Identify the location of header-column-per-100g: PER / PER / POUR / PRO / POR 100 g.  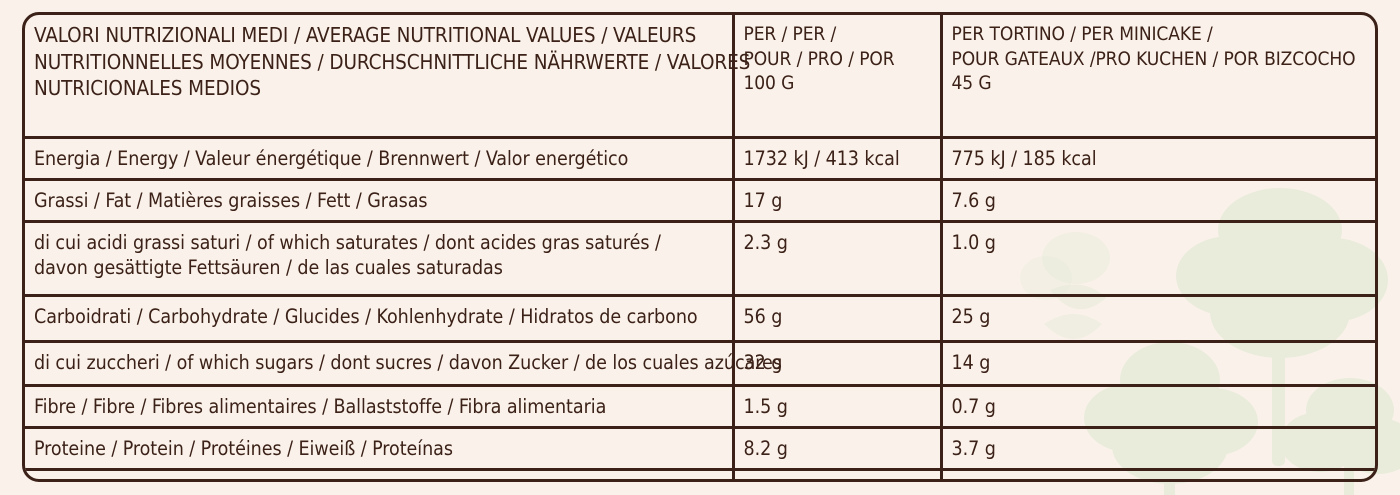
(838, 77).